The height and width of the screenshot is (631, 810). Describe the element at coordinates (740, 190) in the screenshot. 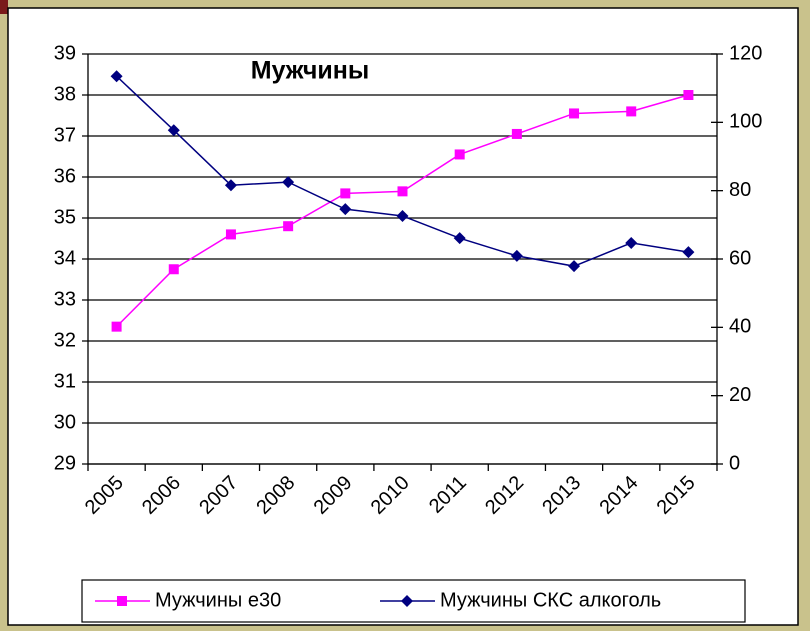

I see `y2-tick-label: 80` at that location.